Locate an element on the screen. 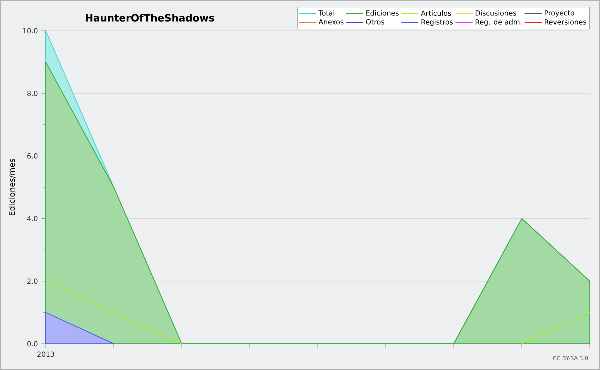  y-axis-title: Ediciones/mes is located at coordinates (12, 187).